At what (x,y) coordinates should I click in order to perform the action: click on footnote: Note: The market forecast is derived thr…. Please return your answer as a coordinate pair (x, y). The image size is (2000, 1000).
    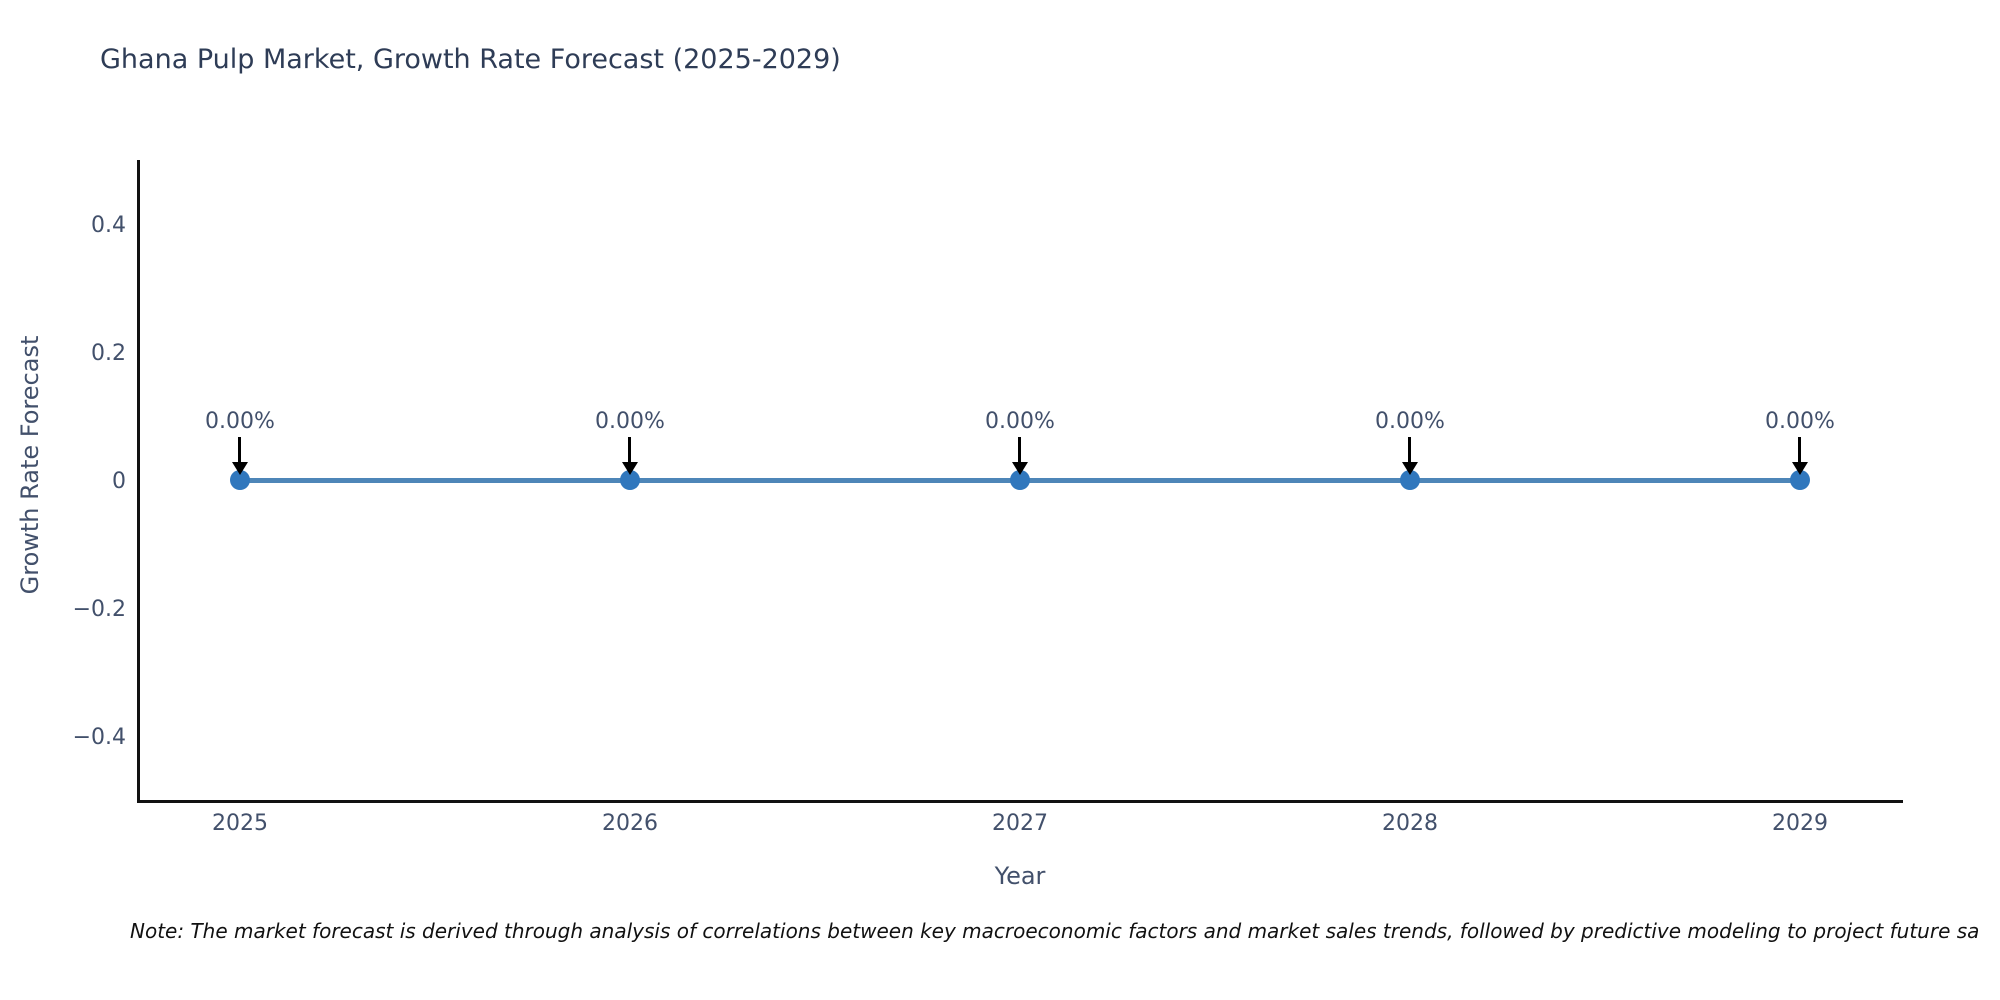
    Looking at the image, I should click on (1055, 931).